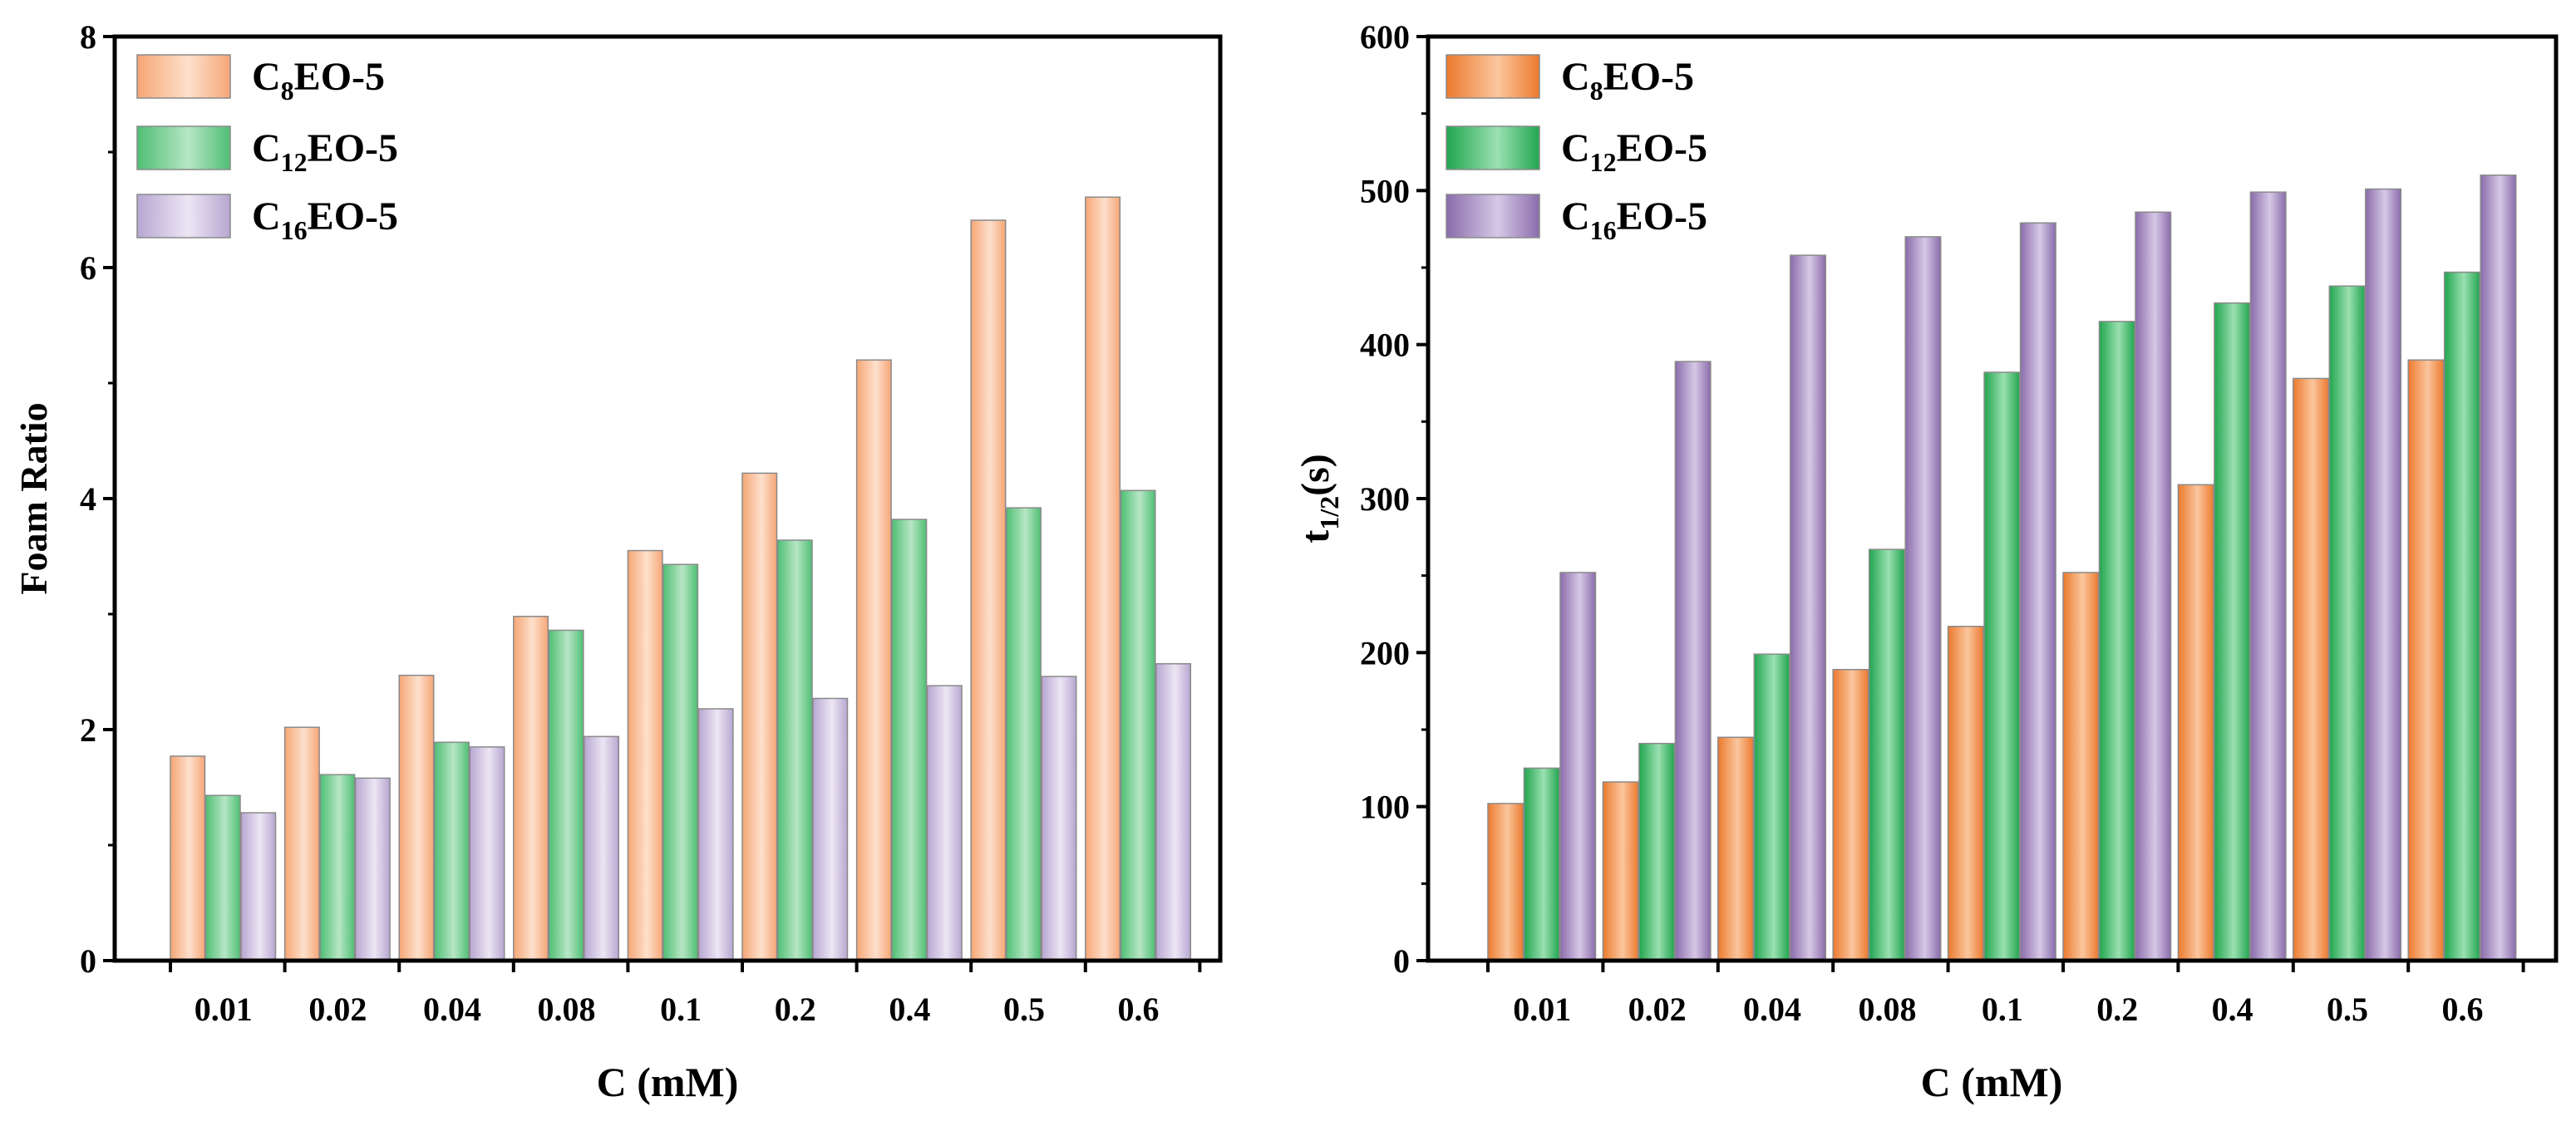 Image resolution: width=2576 pixels, height=1121 pixels. What do you see at coordinates (1385, 37) in the screenshot?
I see `y-tick-label: 600` at bounding box center [1385, 37].